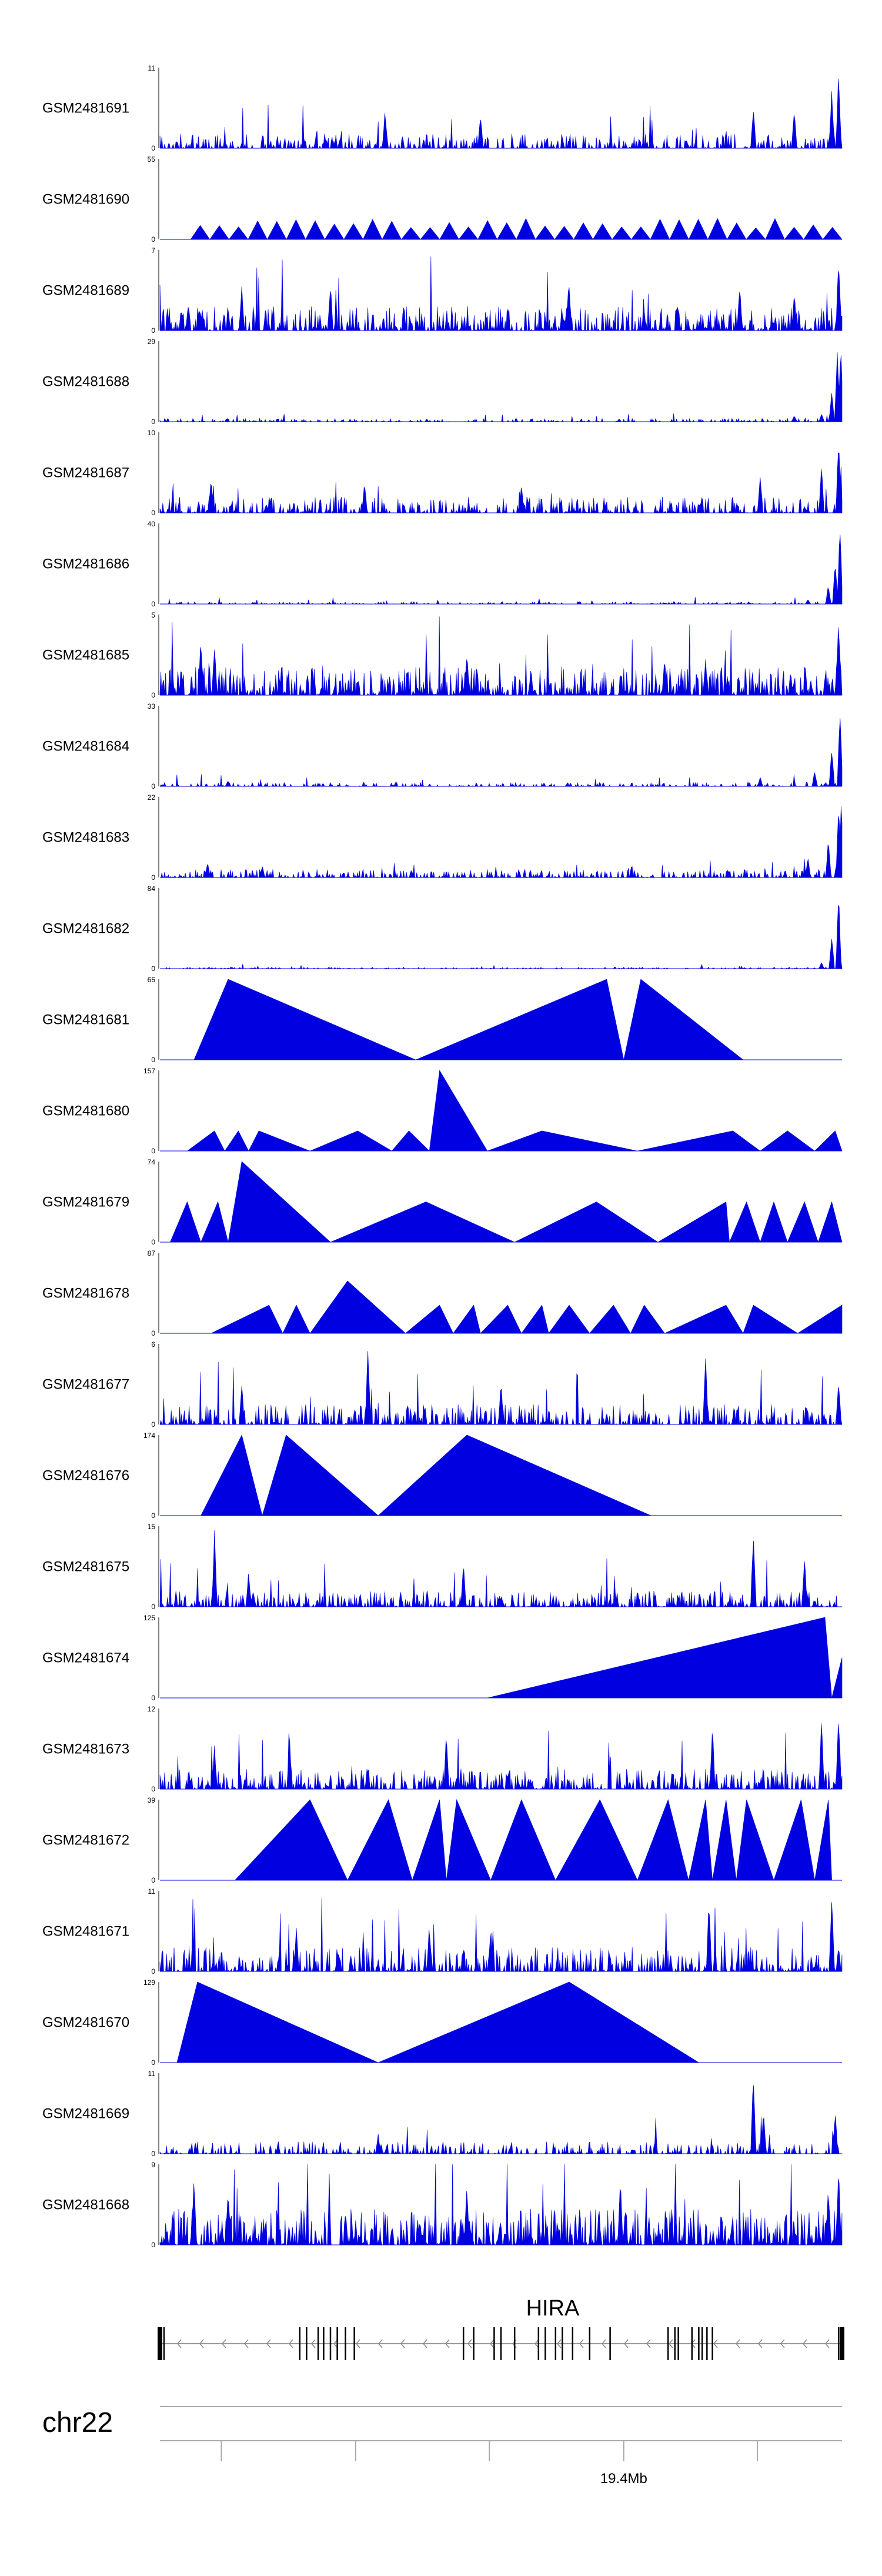 This screenshot has height=2576, width=882. Describe the element at coordinates (442, 655) in the screenshot. I see `track-GSM2481685: GSM2481685 5 0` at that location.